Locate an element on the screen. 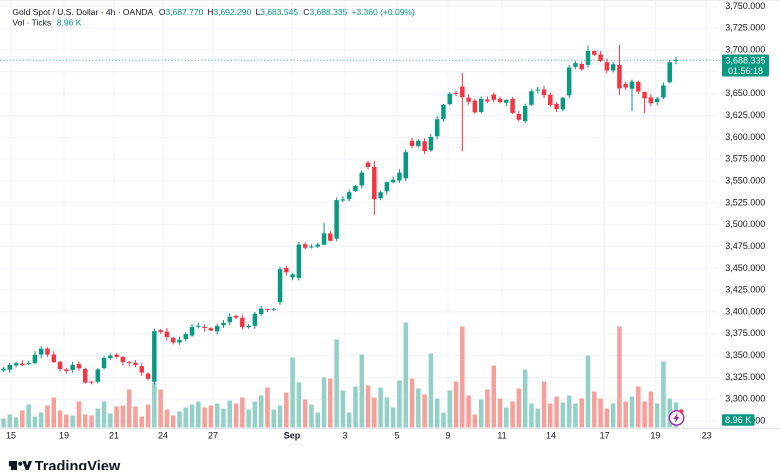 The height and width of the screenshot is (475, 780). svg-text: TradingView is located at coordinates (78, 464).